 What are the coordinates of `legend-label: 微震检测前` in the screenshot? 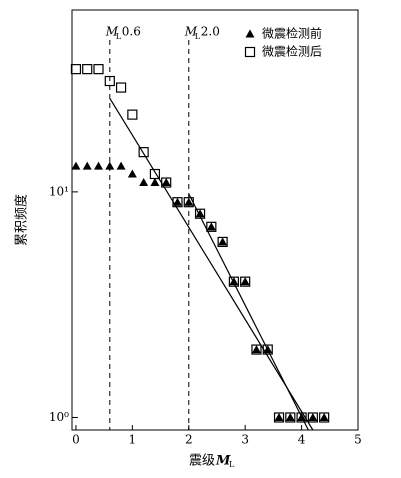 It's located at (292, 33).